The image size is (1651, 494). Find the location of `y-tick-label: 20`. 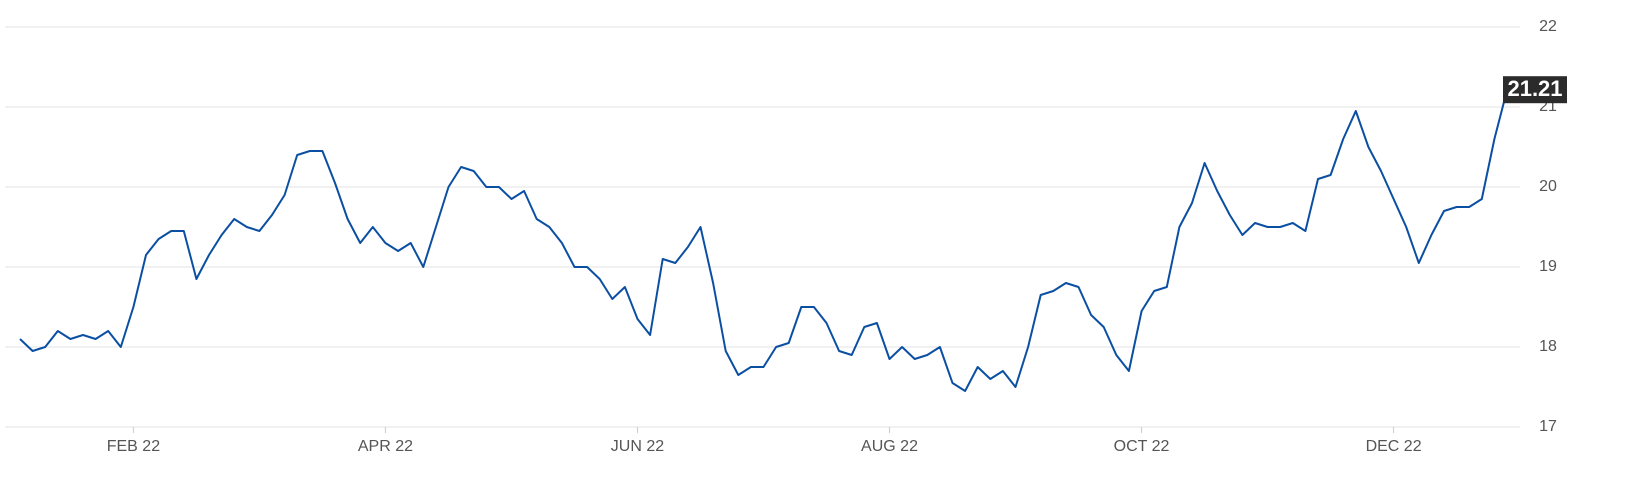

y-tick-label: 20 is located at coordinates (1548, 186).